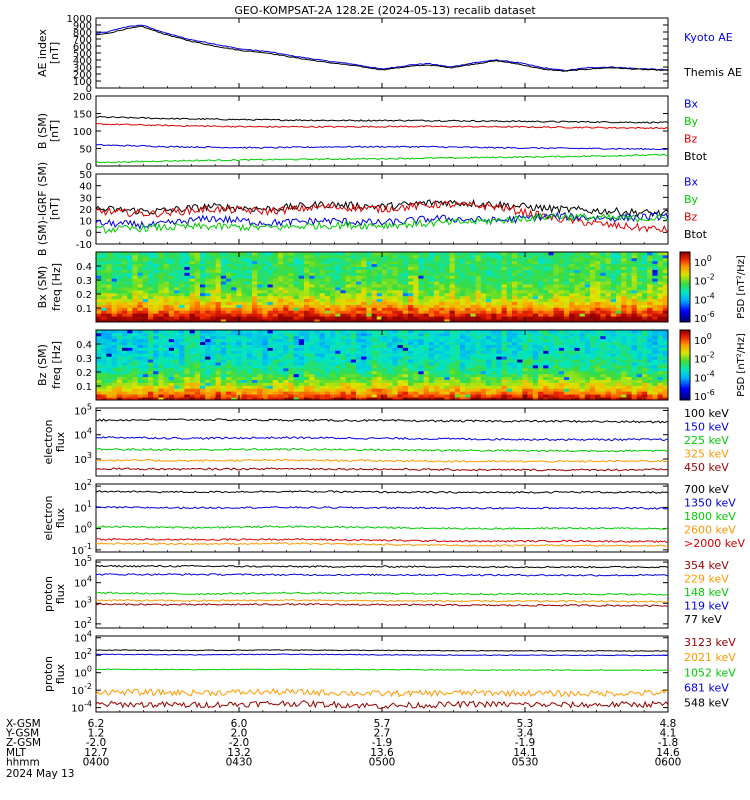  What do you see at coordinates (82, 54) in the screenshot?
I see `panel-0-ytick-label: 500` at bounding box center [82, 54].